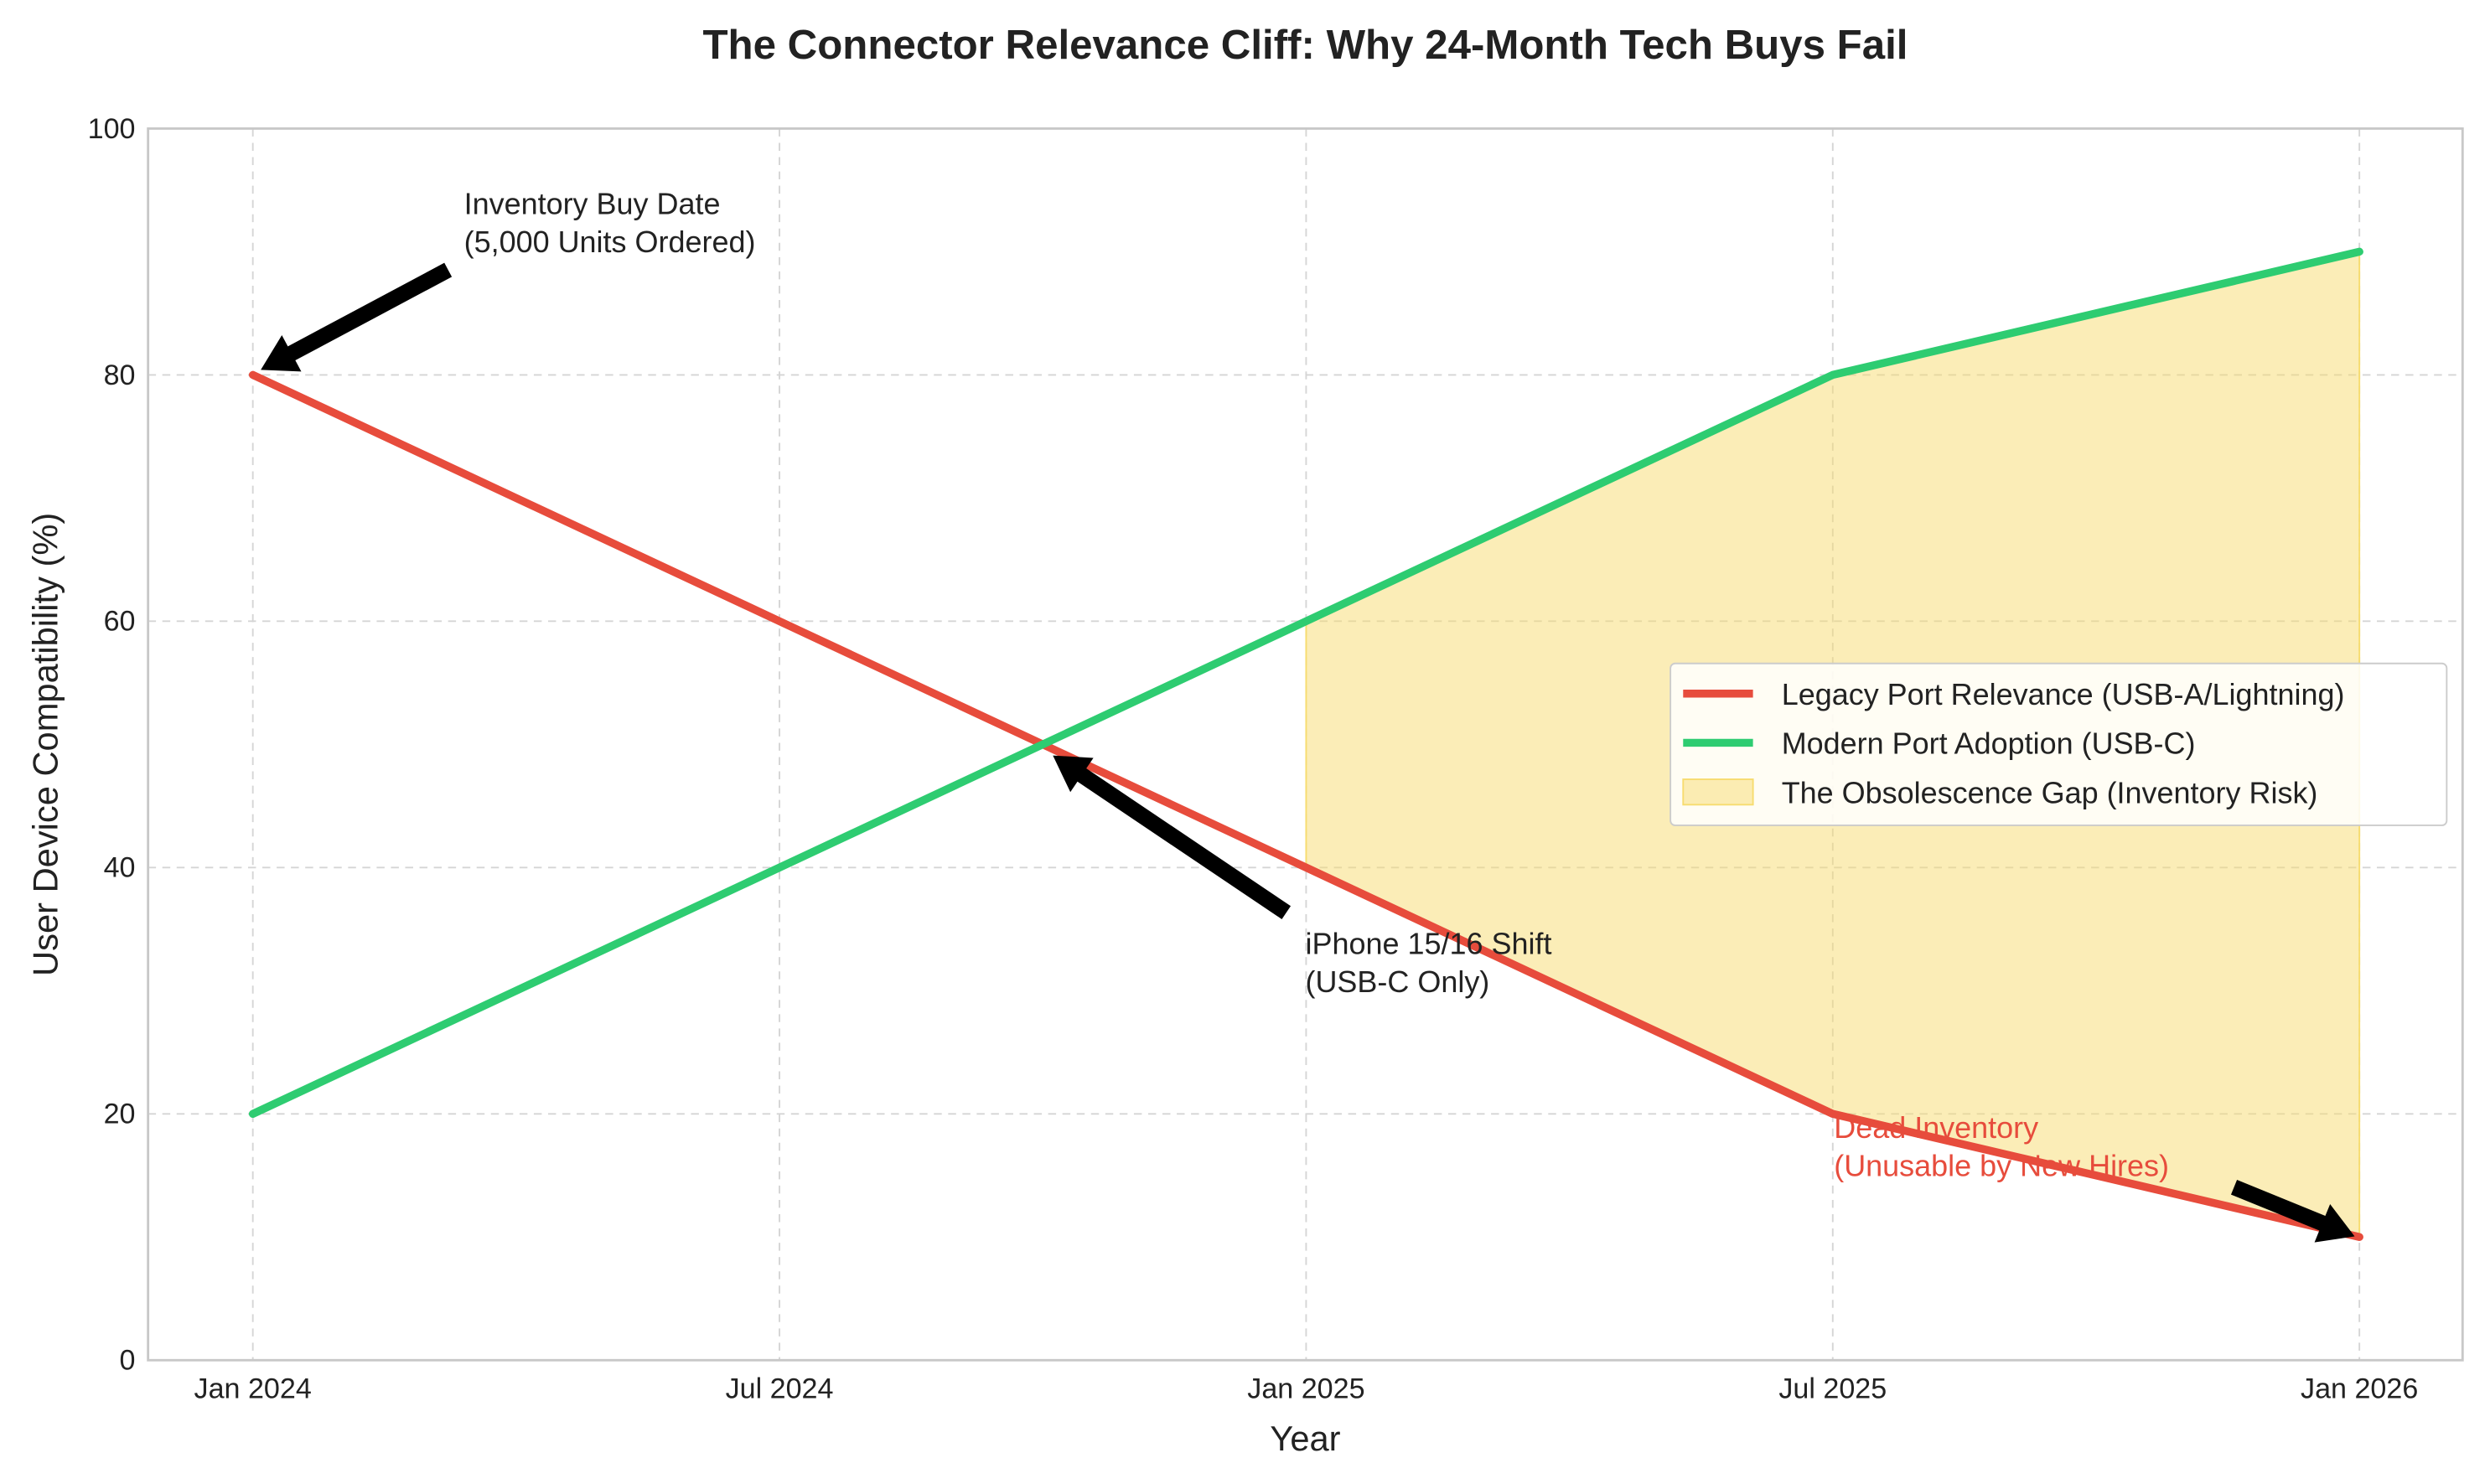  What do you see at coordinates (592, 204) in the screenshot?
I see `annotation-text: Inventory Buy Date` at bounding box center [592, 204].